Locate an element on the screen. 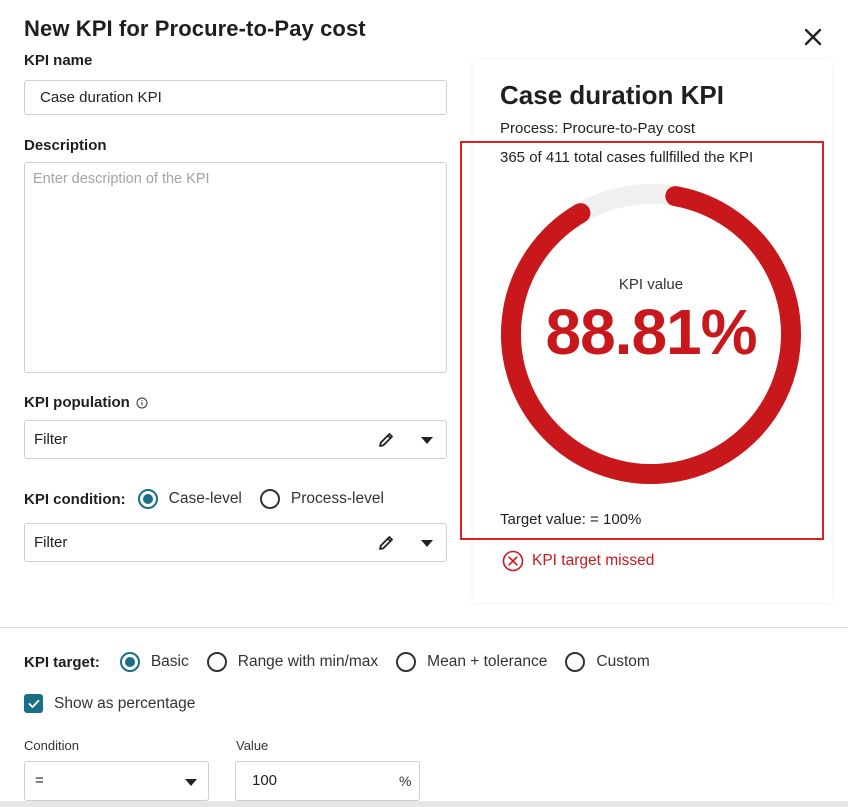  radio-case-level is located at coordinates (147, 499).